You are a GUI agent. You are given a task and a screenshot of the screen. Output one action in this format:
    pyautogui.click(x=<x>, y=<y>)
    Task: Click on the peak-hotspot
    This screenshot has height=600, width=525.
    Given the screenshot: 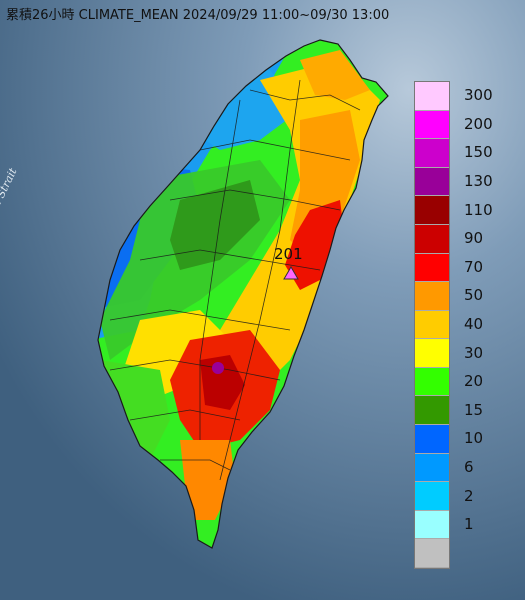 What is the action you would take?
    pyautogui.click(x=218, y=368)
    